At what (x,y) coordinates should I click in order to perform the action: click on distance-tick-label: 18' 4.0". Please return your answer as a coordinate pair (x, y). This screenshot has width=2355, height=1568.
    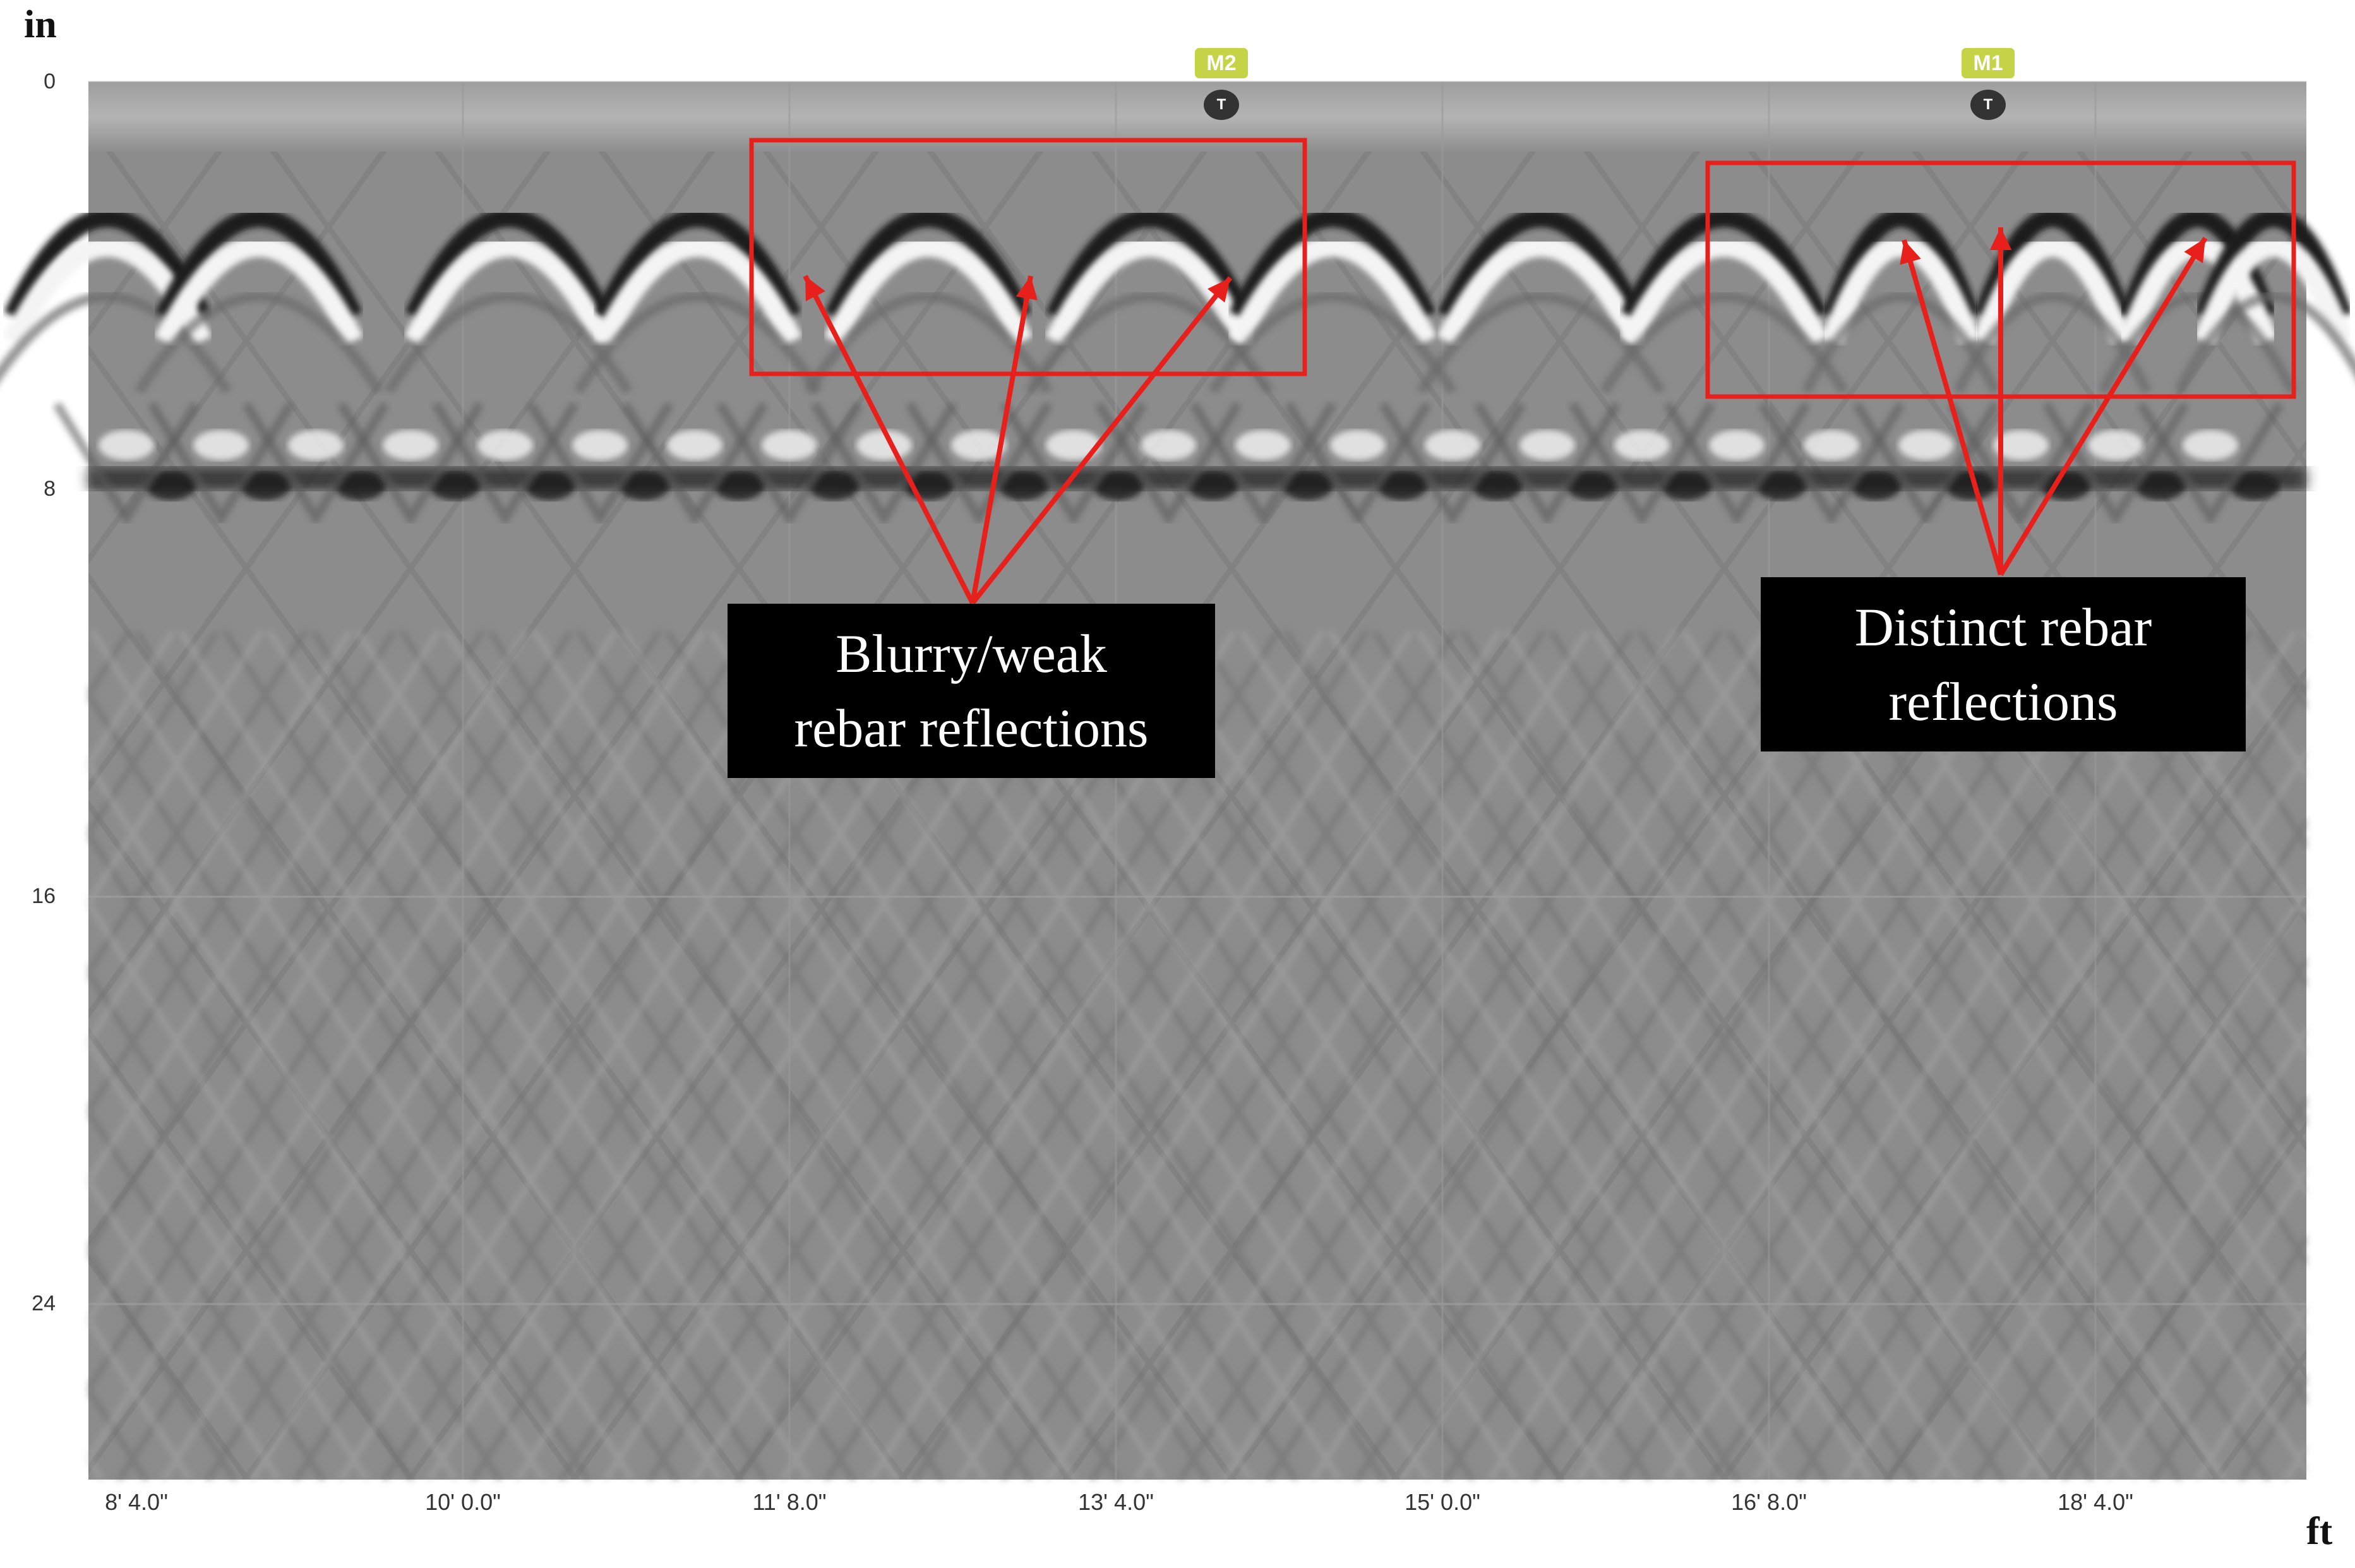
    Looking at the image, I should click on (2095, 1502).